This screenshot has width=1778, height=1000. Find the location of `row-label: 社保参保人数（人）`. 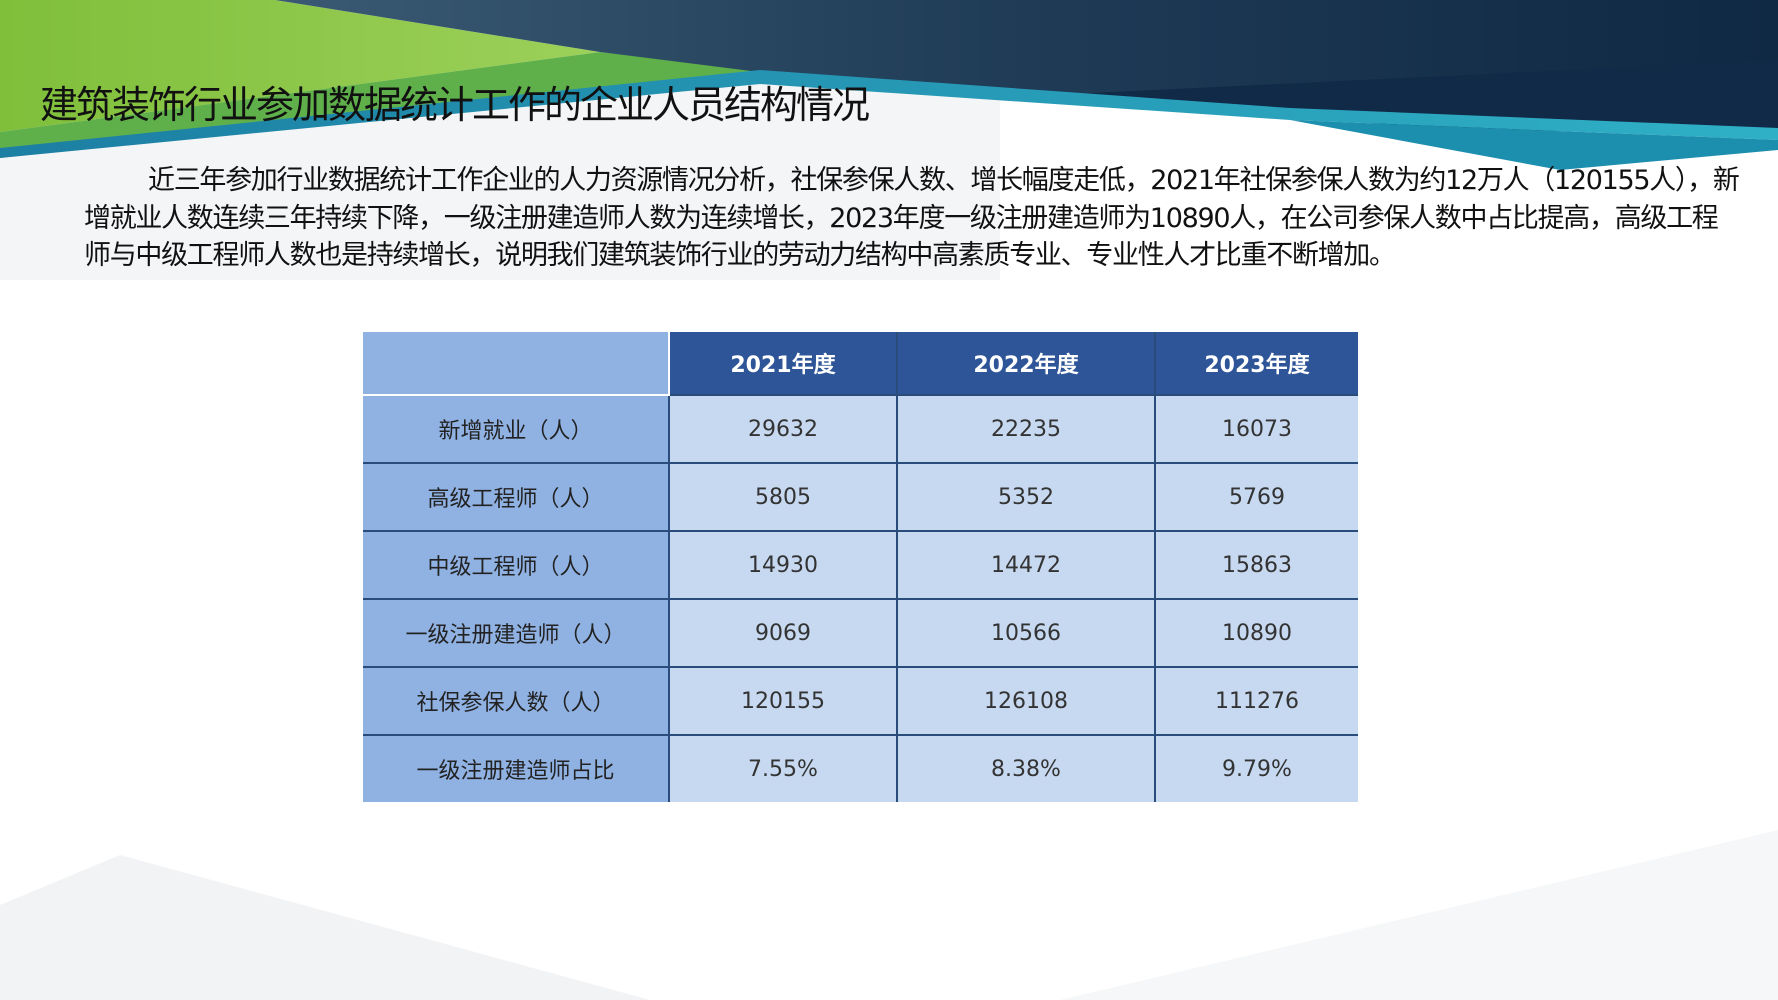

row-label: 社保参保人数（人） is located at coordinates (516, 701).